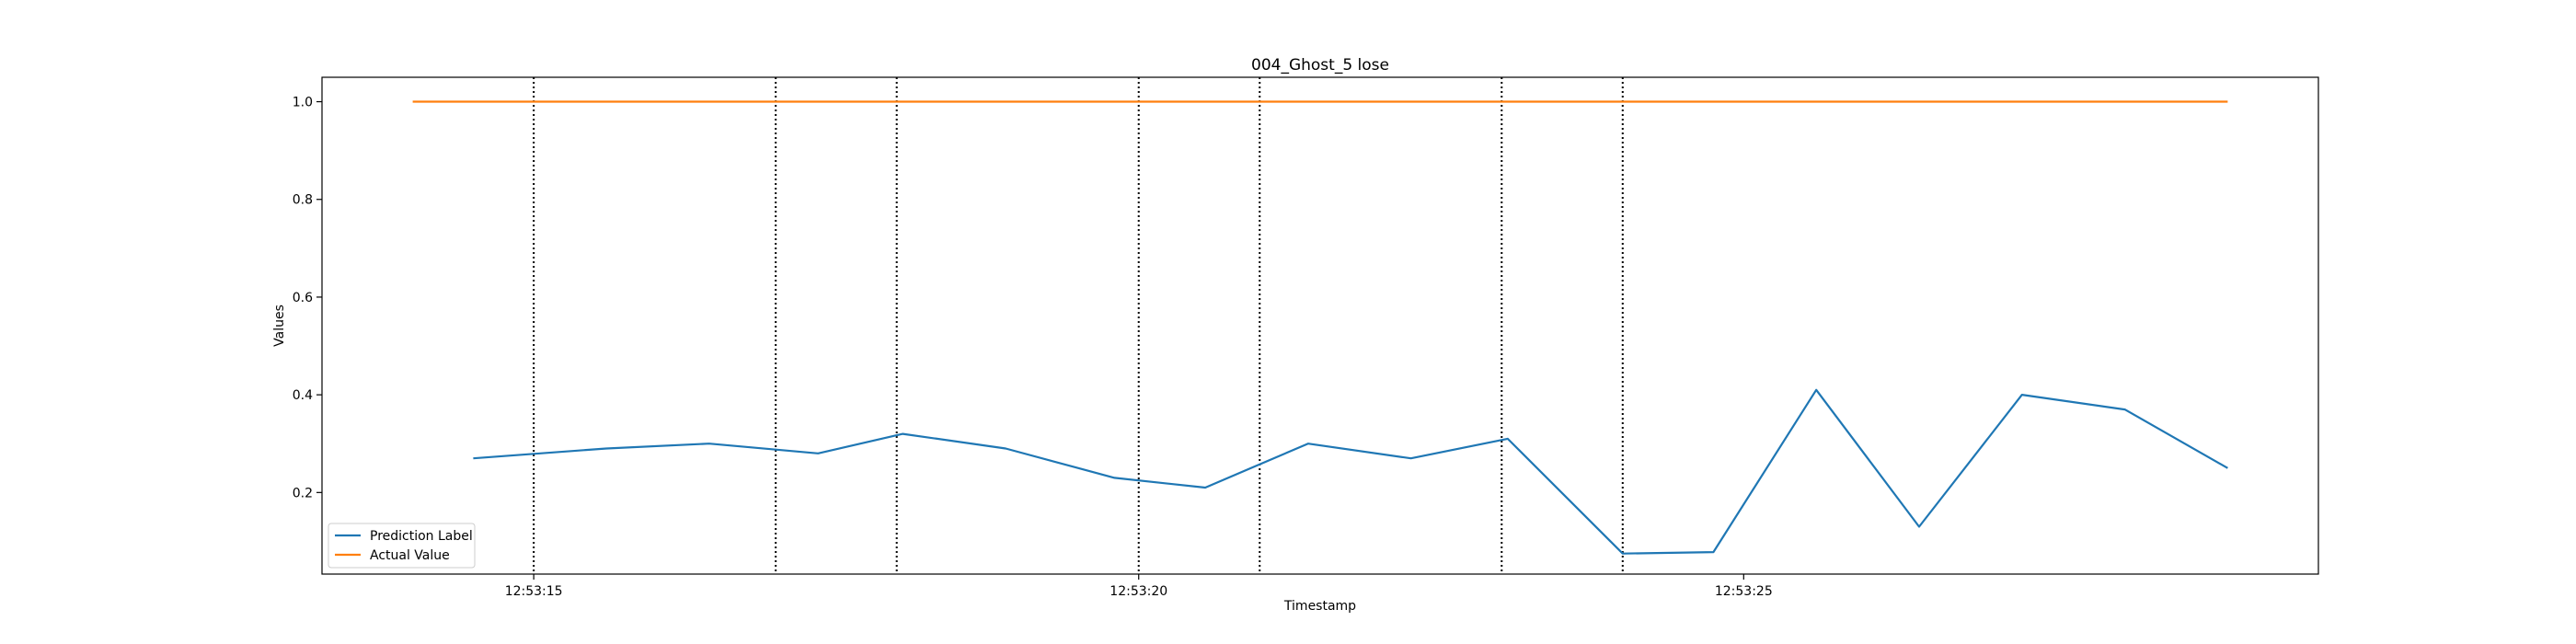 This screenshot has height=644, width=2576. Describe the element at coordinates (303, 103) in the screenshot. I see `y-tick-label: 1.0` at that location.